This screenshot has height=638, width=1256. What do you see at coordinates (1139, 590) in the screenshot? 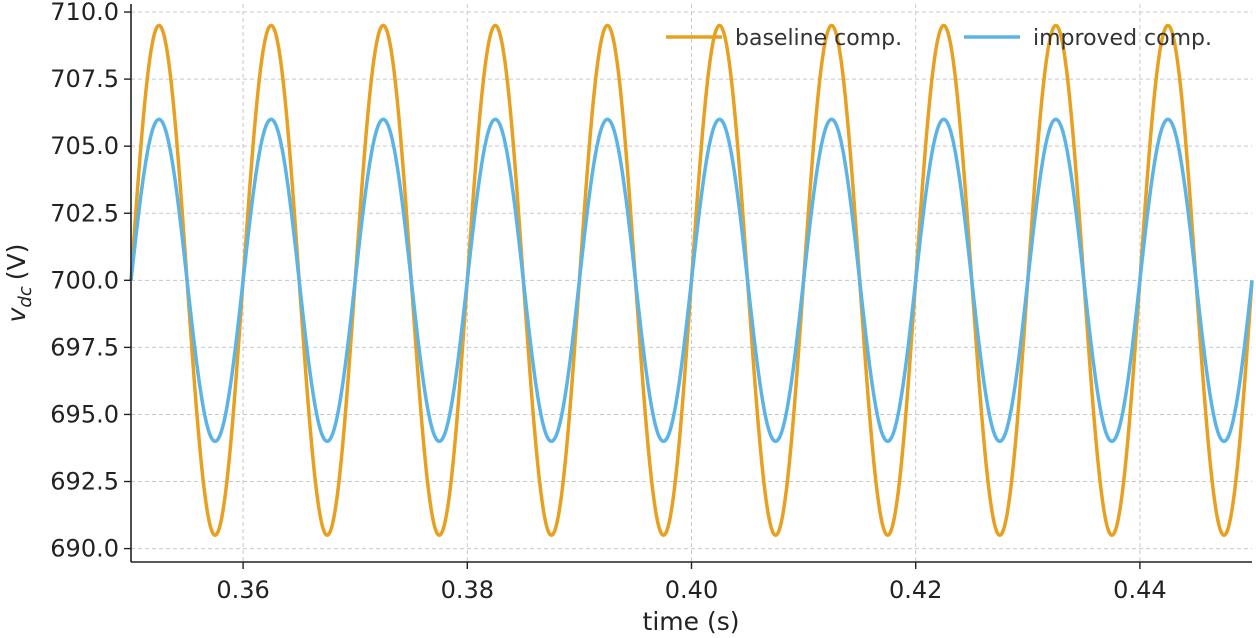
I see `x-tick-label: 0.44` at bounding box center [1139, 590].